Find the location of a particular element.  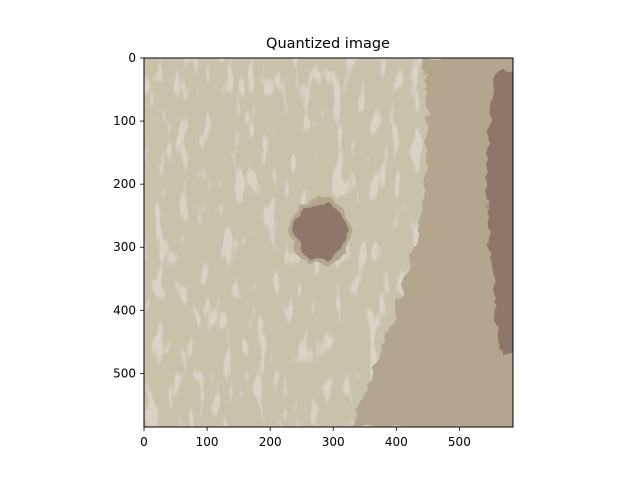

chart-title: Quantized image is located at coordinates (328, 44).